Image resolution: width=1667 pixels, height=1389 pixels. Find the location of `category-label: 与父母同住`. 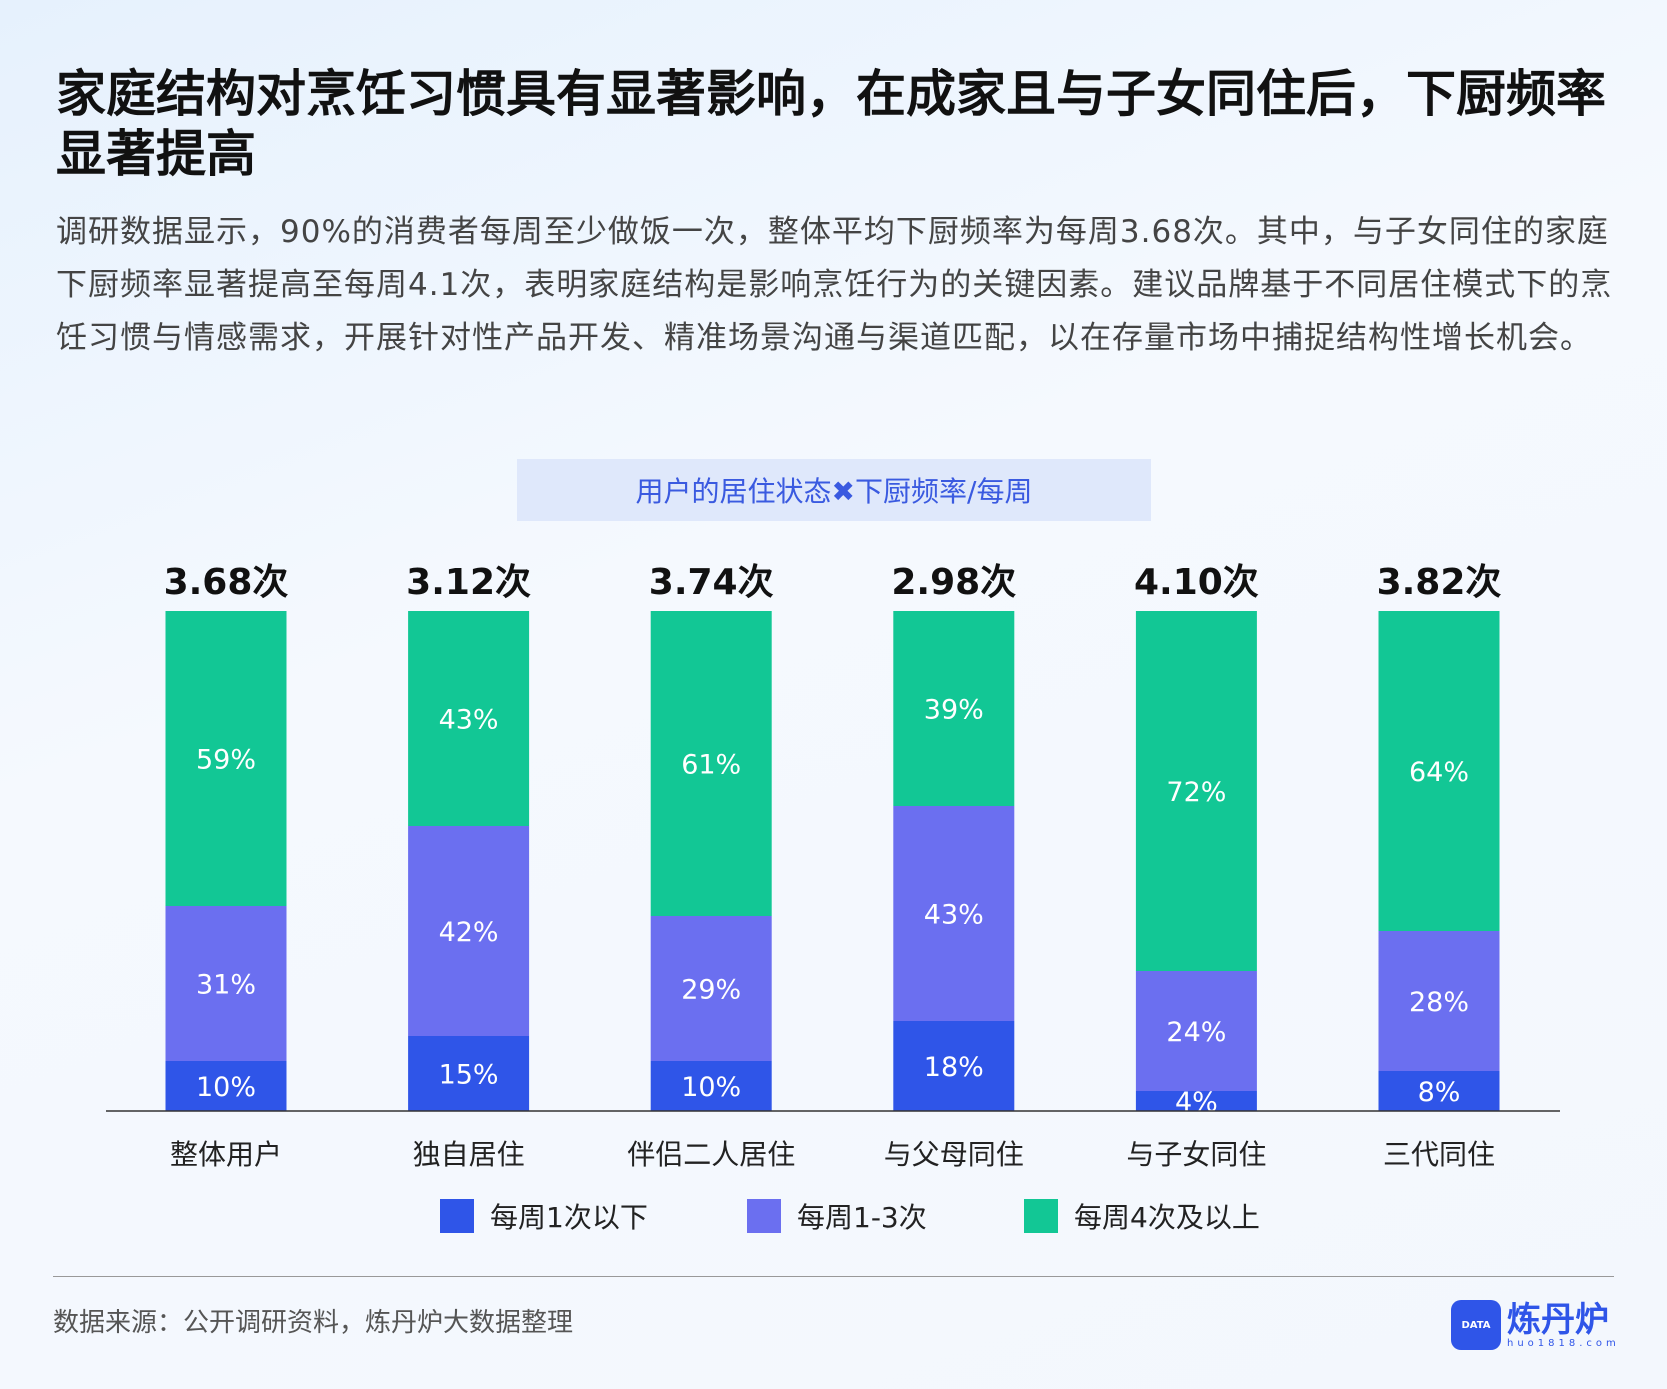

category-label: 与父母同住 is located at coordinates (954, 1154).